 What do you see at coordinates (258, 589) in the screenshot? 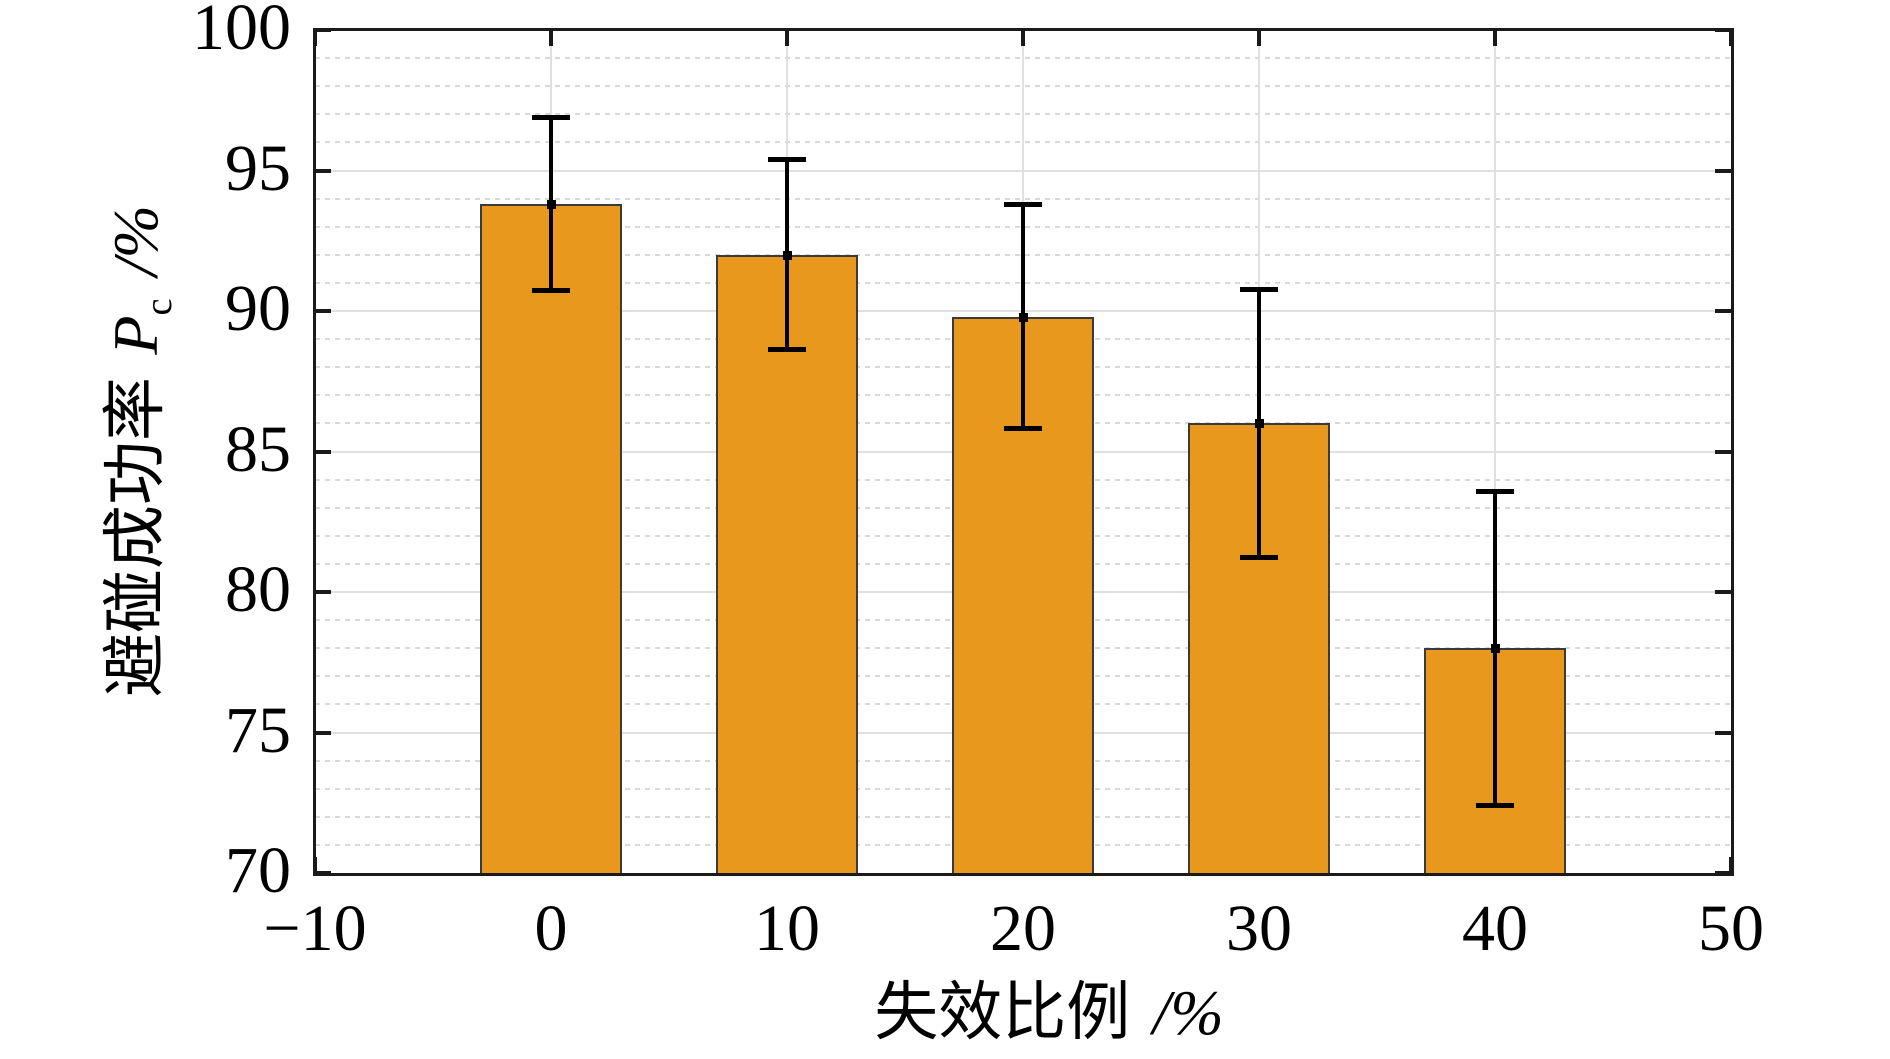
I see `y-tick-label: 80` at bounding box center [258, 589].